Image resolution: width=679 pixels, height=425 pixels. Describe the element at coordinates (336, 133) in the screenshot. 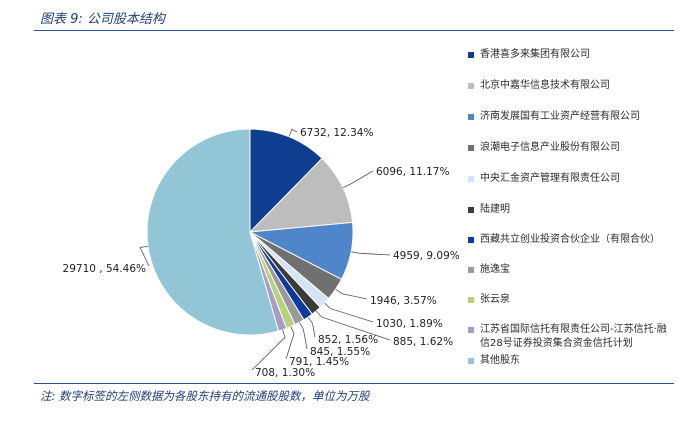

I see `data-label-0: 6732, 12.34%` at that location.